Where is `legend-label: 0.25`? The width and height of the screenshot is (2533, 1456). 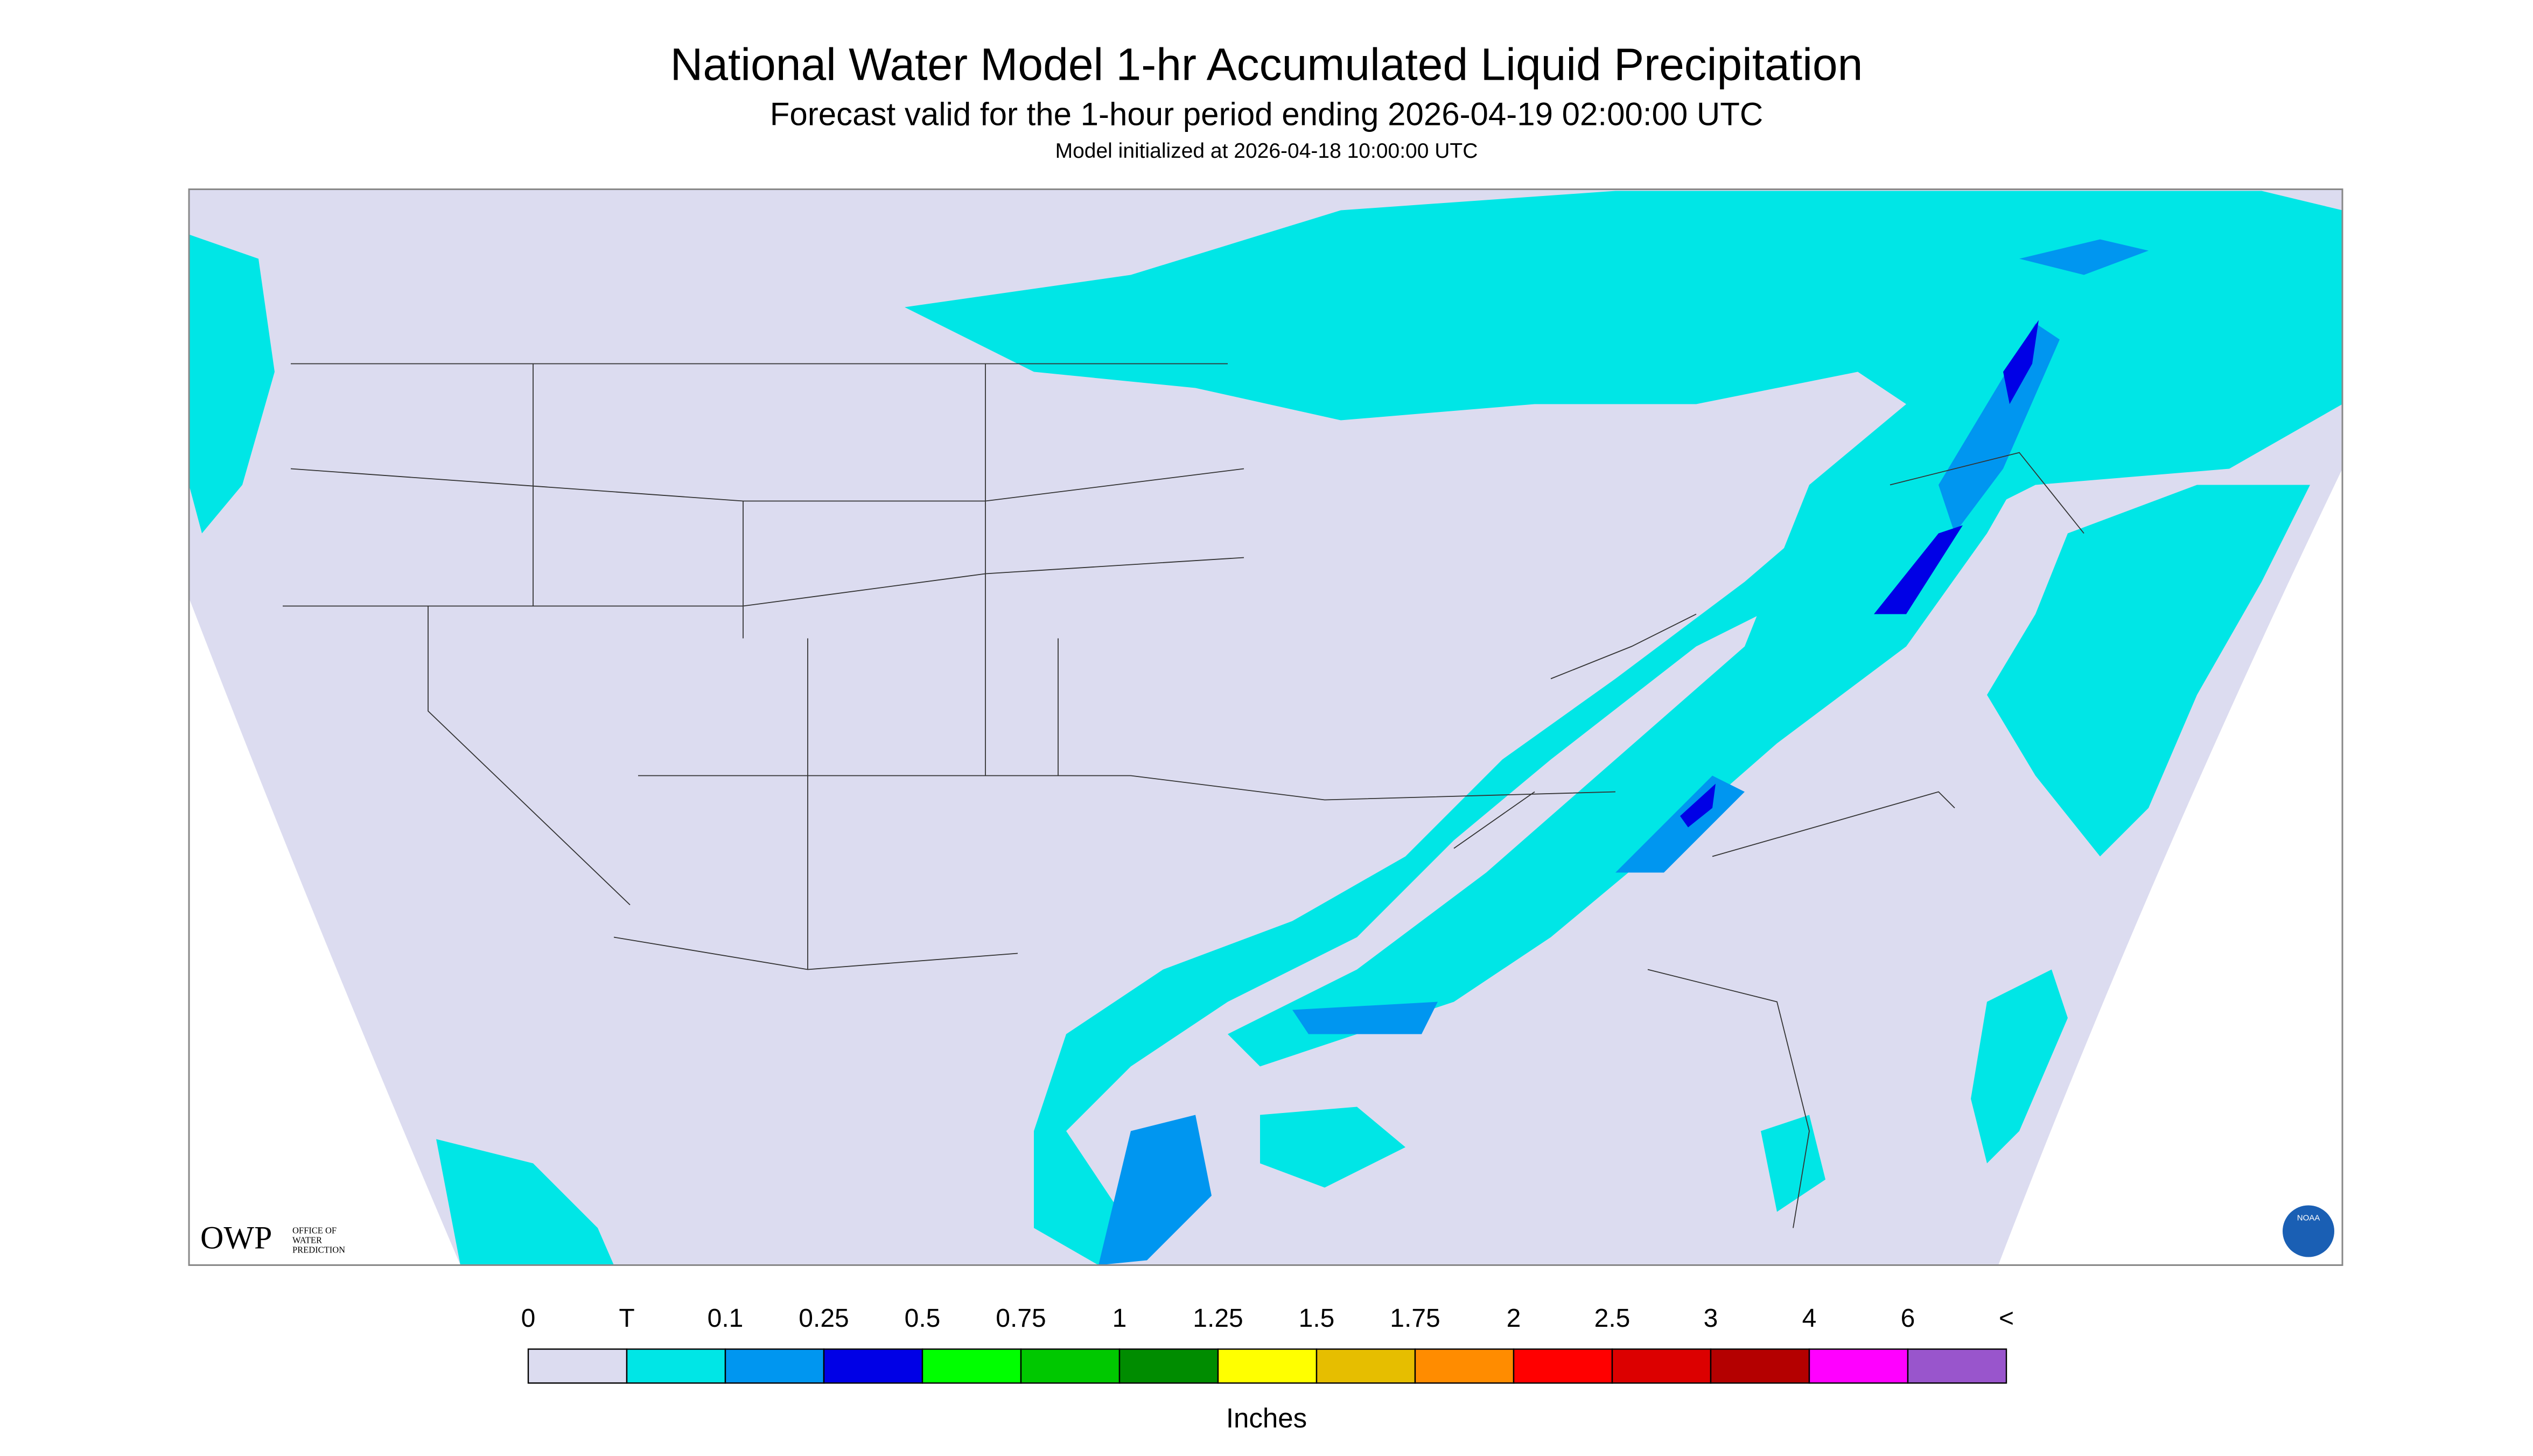
legend-label: 0.25 is located at coordinates (824, 1318).